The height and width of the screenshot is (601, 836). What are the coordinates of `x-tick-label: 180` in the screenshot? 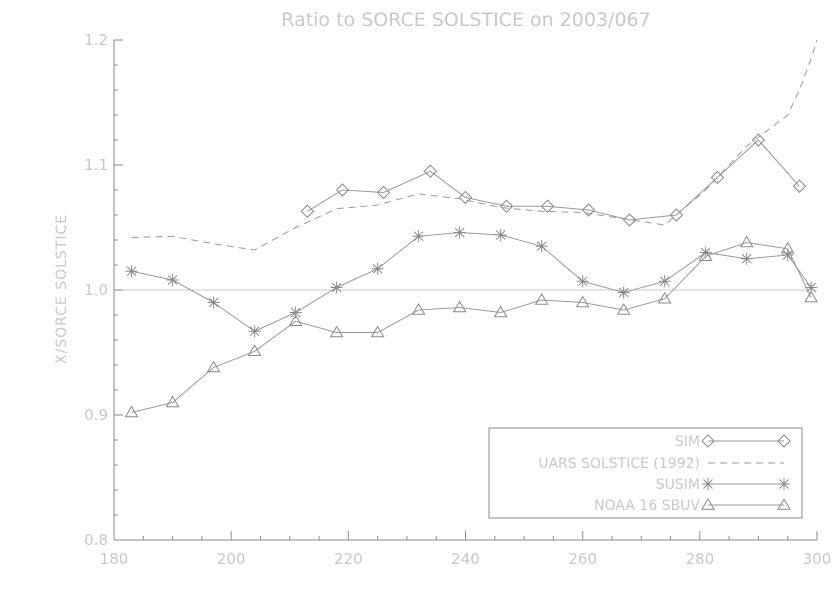 It's located at (114, 559).